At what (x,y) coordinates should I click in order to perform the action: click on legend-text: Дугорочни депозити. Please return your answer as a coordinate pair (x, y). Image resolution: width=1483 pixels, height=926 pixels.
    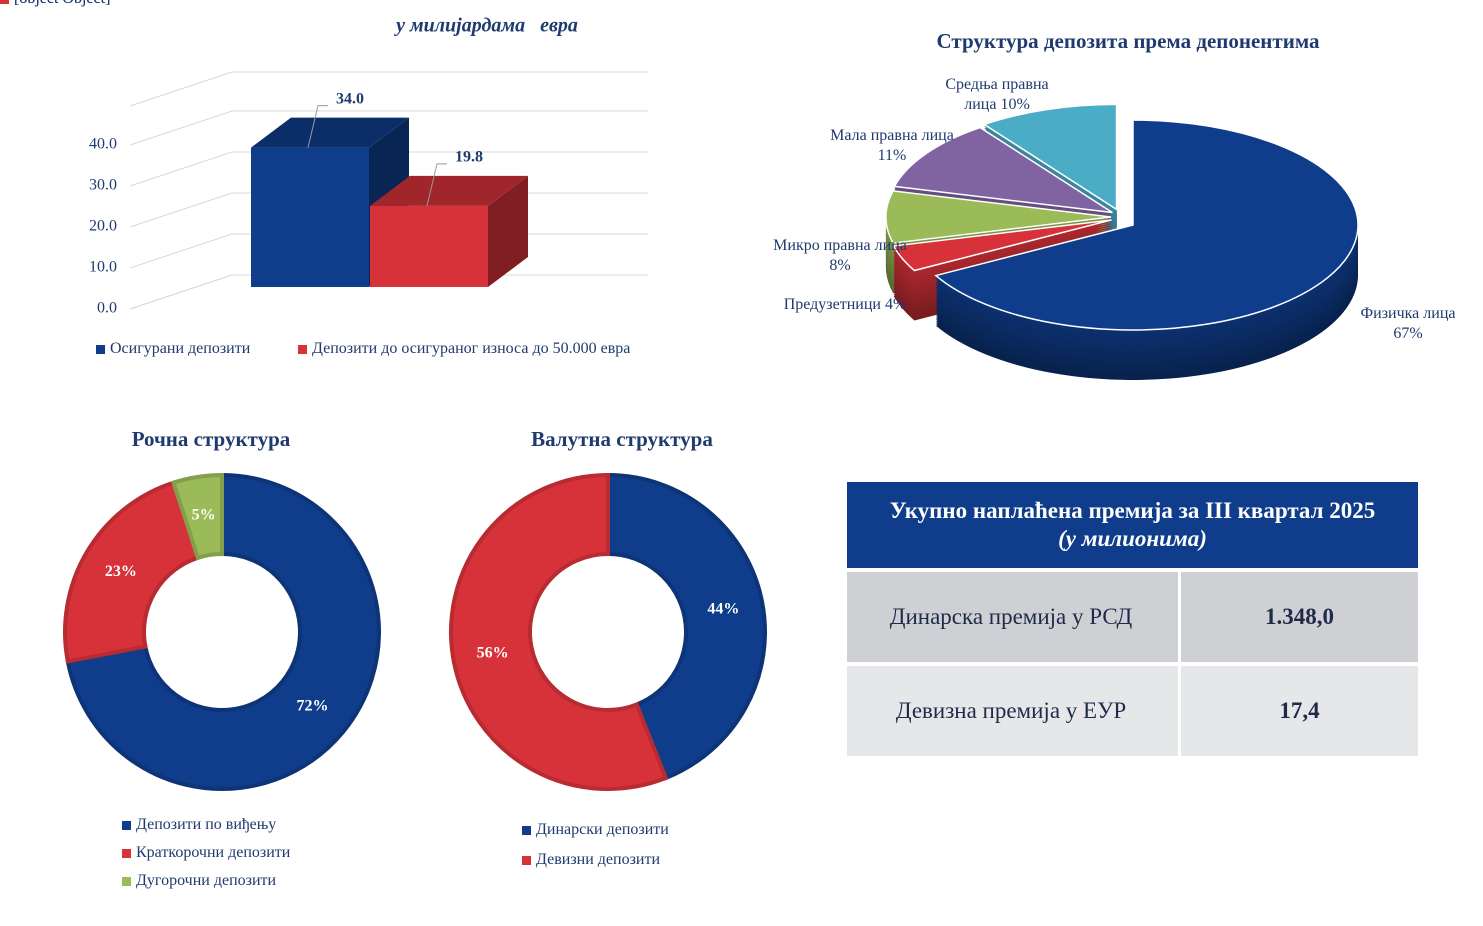
    Looking at the image, I should click on (206, 880).